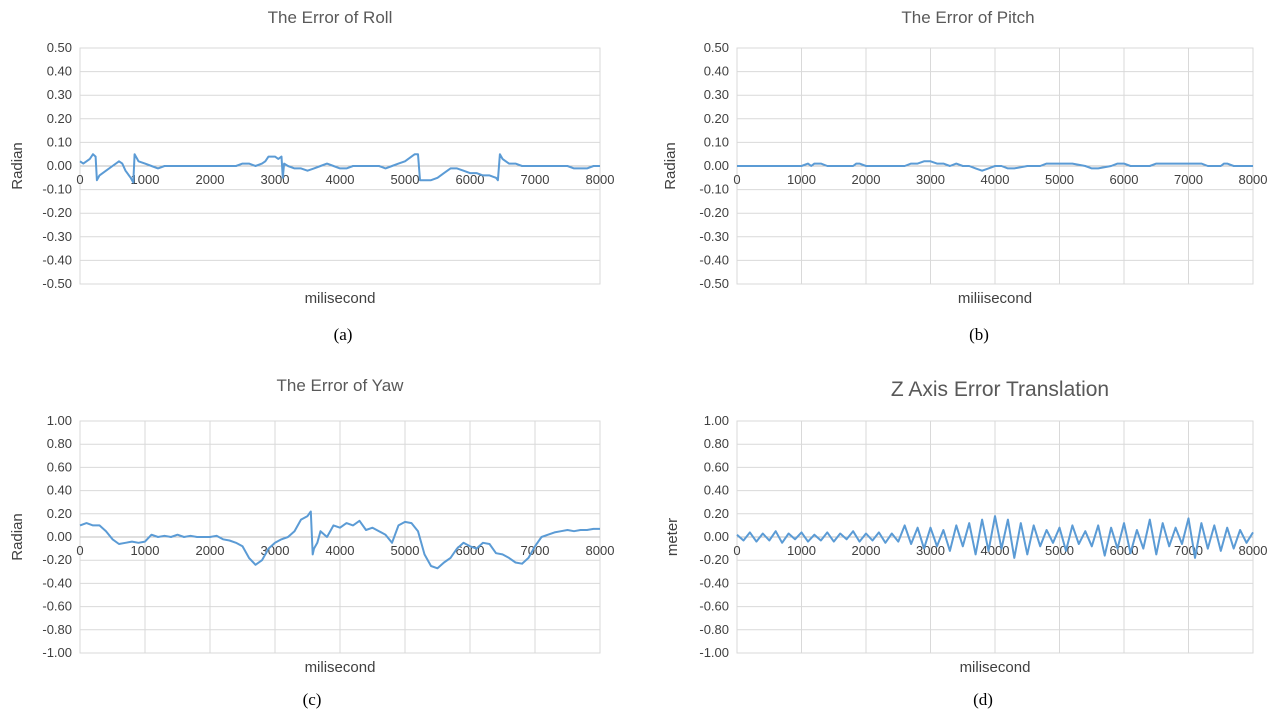 The width and height of the screenshot is (1287, 713). What do you see at coordinates (343, 334) in the screenshot?
I see `subfigure-caption: (a)` at bounding box center [343, 334].